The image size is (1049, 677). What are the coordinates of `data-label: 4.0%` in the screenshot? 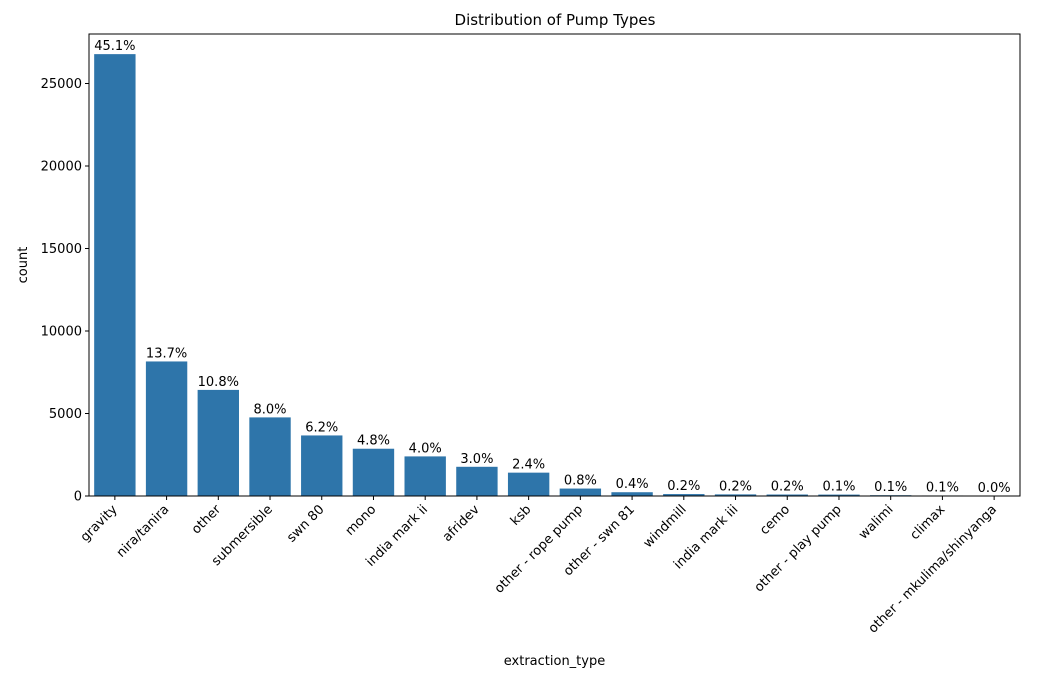 It's located at (425, 448).